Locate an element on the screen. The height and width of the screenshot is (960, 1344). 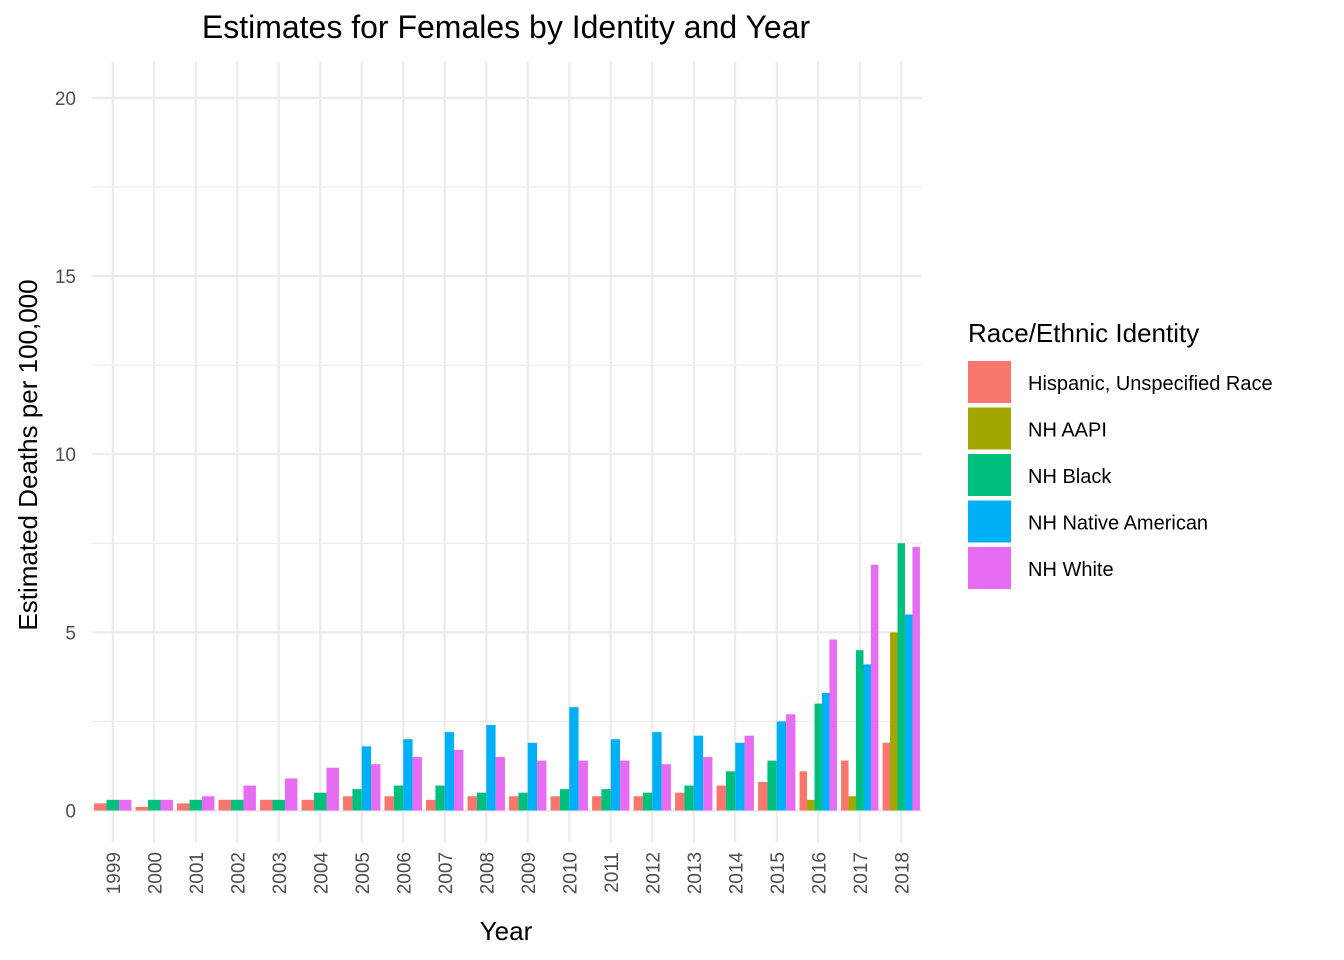
x-tick-label: 1999 is located at coordinates (114, 873).